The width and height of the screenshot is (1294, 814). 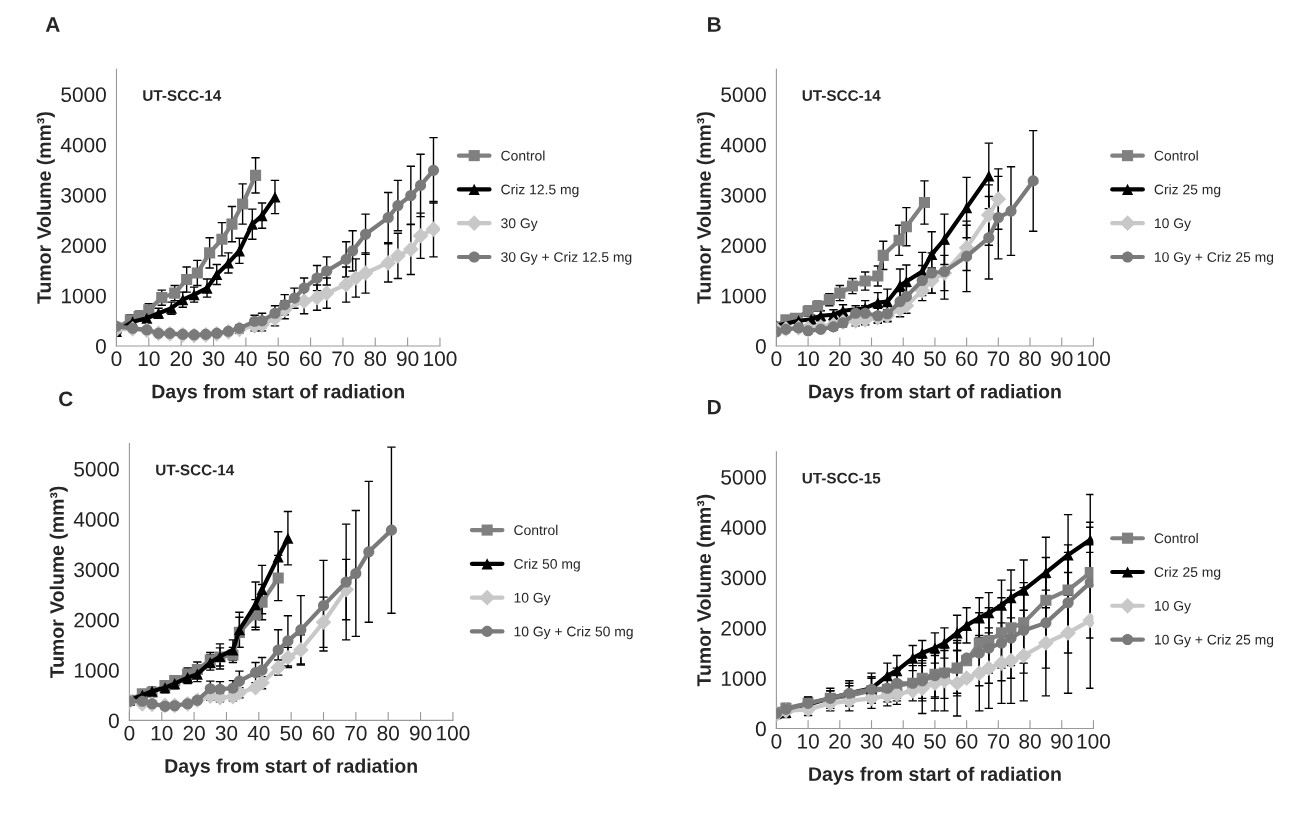 What do you see at coordinates (52, 24) in the screenshot?
I see `chart-title: A` at bounding box center [52, 24].